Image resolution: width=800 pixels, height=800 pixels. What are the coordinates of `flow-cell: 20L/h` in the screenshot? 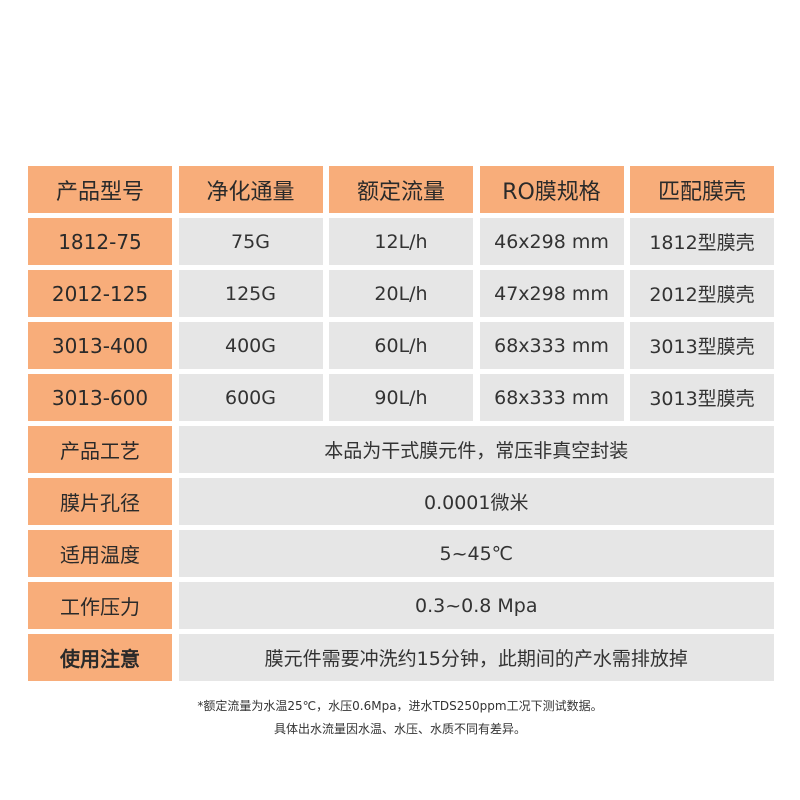 It's located at (401, 293).